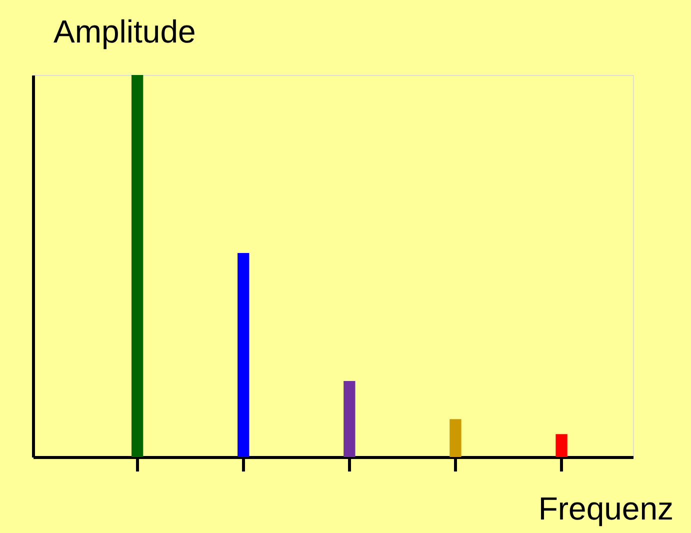 The height and width of the screenshot is (533, 691). Describe the element at coordinates (125, 32) in the screenshot. I see `y-axis-title: Amplitude` at that location.